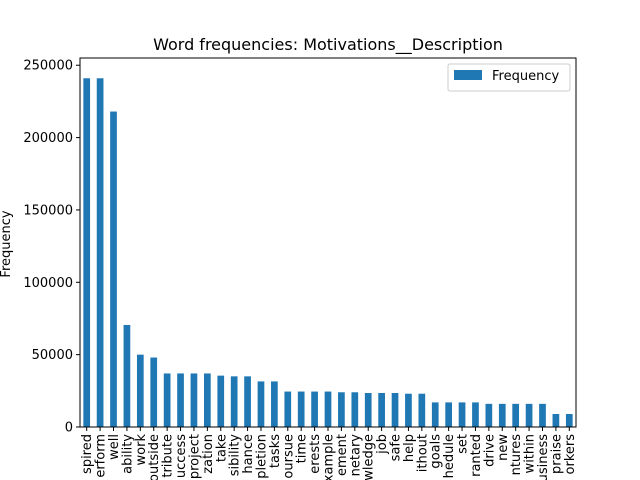 The width and height of the screenshot is (640, 480). I want to click on x-tick-label: work, so click(141, 450).